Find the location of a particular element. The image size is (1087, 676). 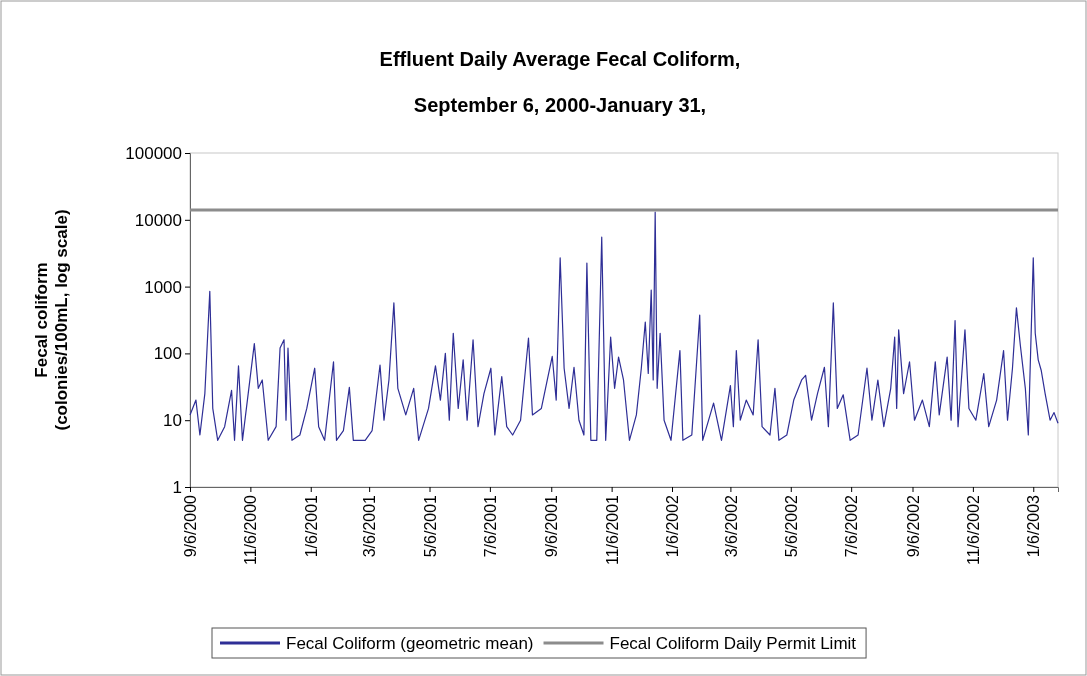

x-tick-label: 3/6/2001 is located at coordinates (370, 526).